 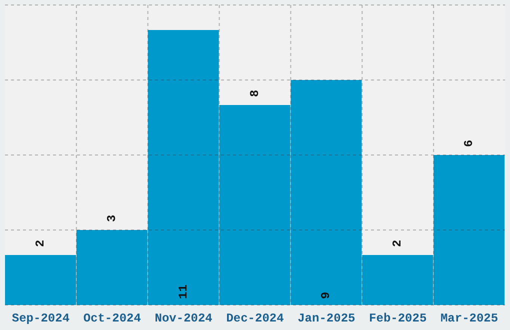 I want to click on x-tick-label: Dec-2024, so click(x=255, y=319).